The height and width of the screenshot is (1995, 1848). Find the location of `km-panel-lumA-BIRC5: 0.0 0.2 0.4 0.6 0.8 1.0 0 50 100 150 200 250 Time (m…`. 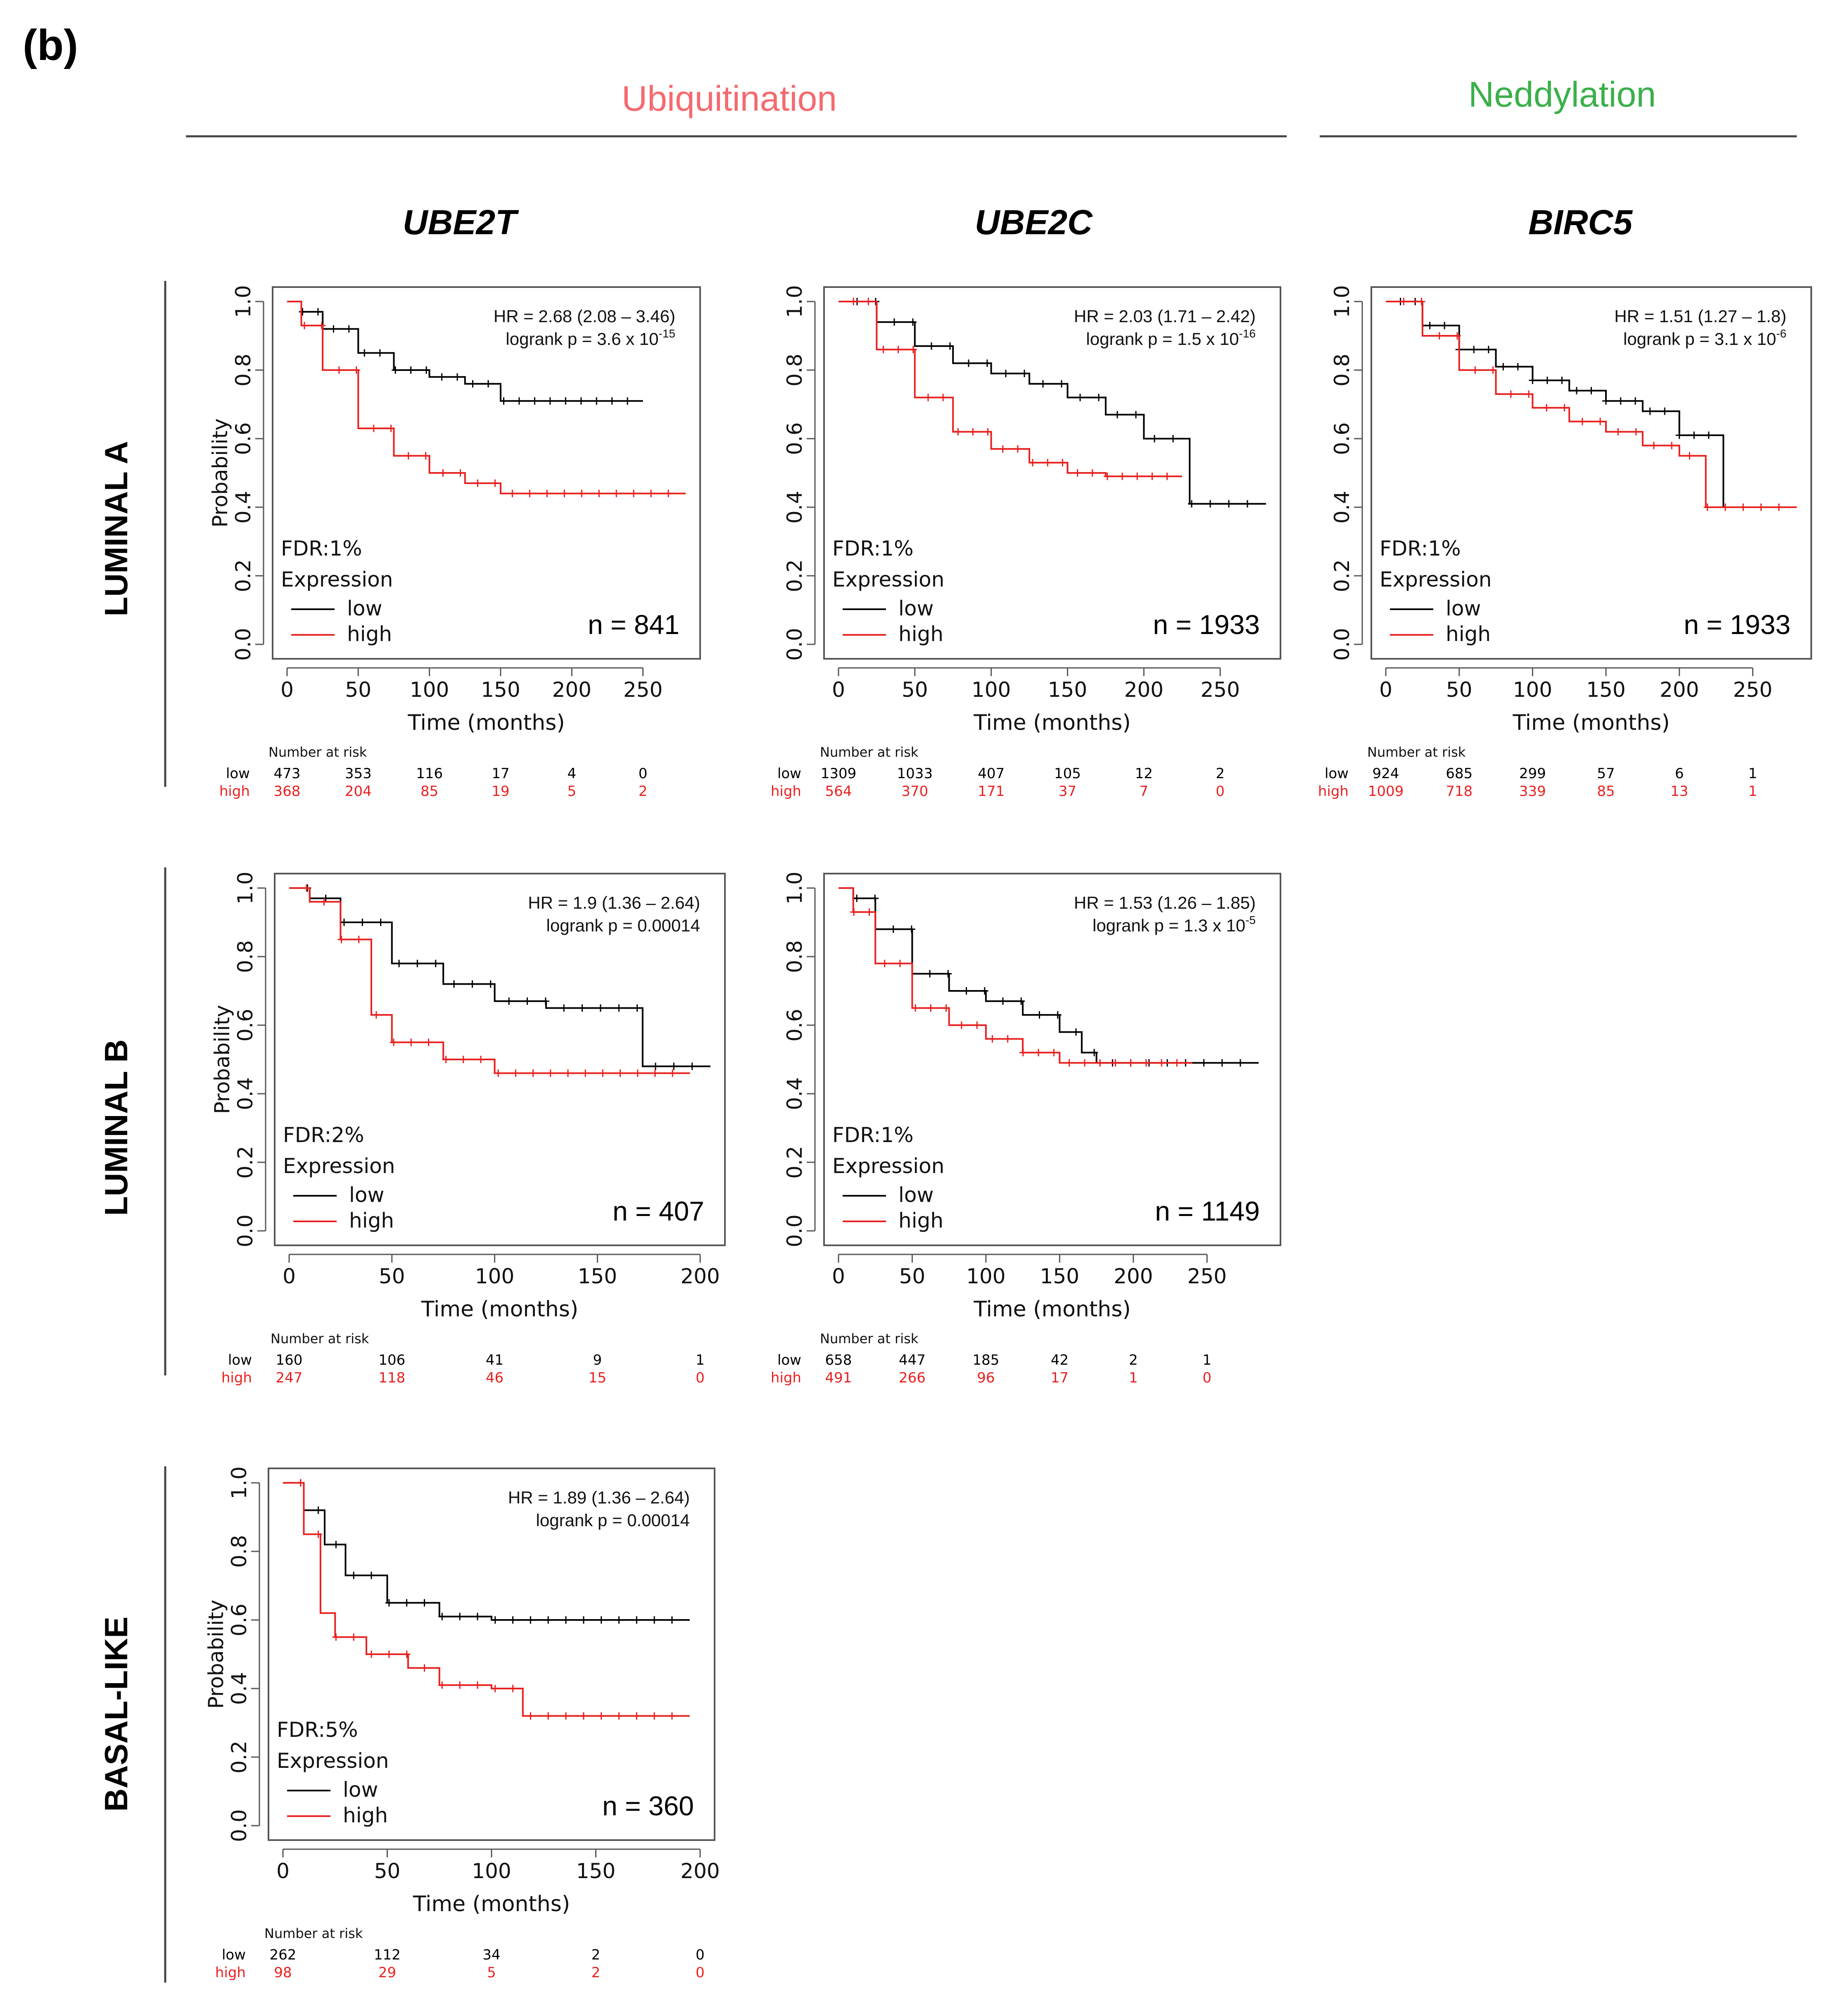

km-panel-lumA-BIRC5: 0.0 0.2 0.4 0.6 0.8 1.0 0 50 100 150 200 250 Time (m… is located at coordinates (1565, 542).